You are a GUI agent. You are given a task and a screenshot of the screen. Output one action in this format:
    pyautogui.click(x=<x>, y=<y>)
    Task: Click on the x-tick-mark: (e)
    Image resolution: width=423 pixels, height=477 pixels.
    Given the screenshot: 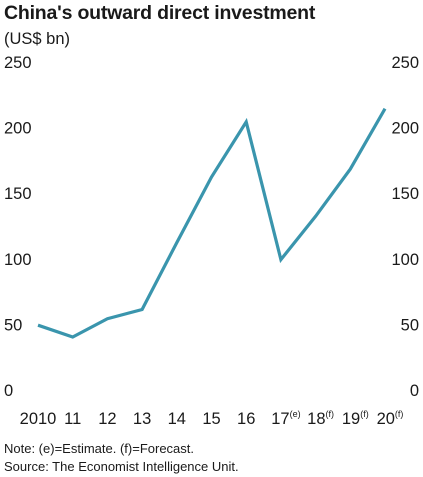 What is the action you would take?
    pyautogui.click(x=295, y=414)
    